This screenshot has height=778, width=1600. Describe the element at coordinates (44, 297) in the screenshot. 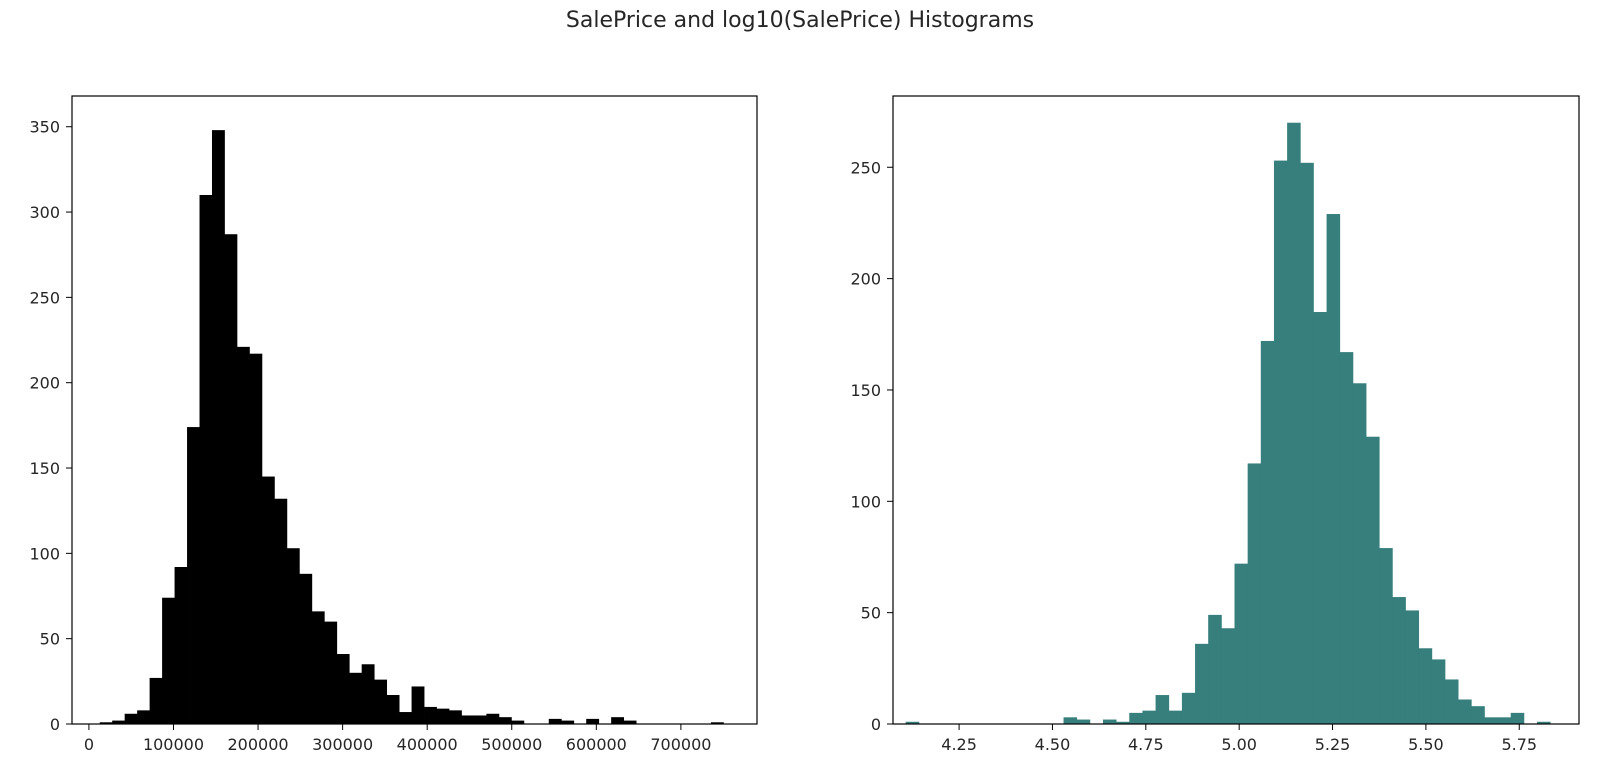

I see `saleprice-y-tick-label: 250` at that location.